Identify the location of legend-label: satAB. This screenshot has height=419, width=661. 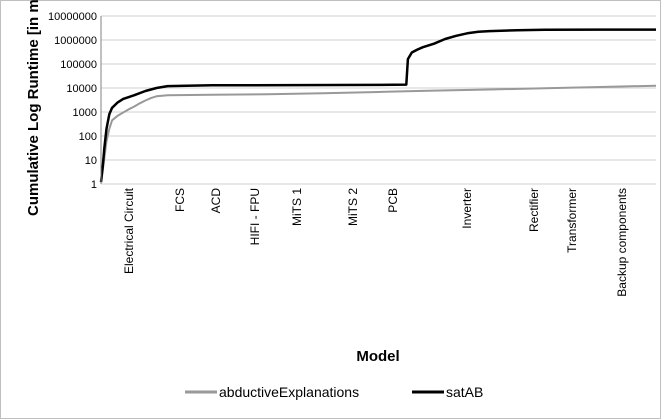
(464, 392).